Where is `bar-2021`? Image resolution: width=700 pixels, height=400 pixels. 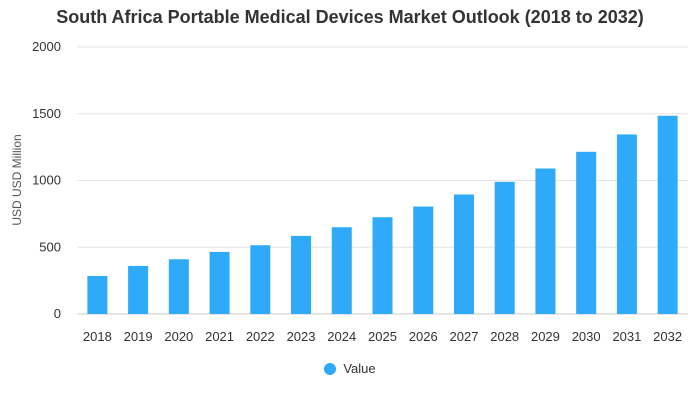 bar-2021 is located at coordinates (219, 282).